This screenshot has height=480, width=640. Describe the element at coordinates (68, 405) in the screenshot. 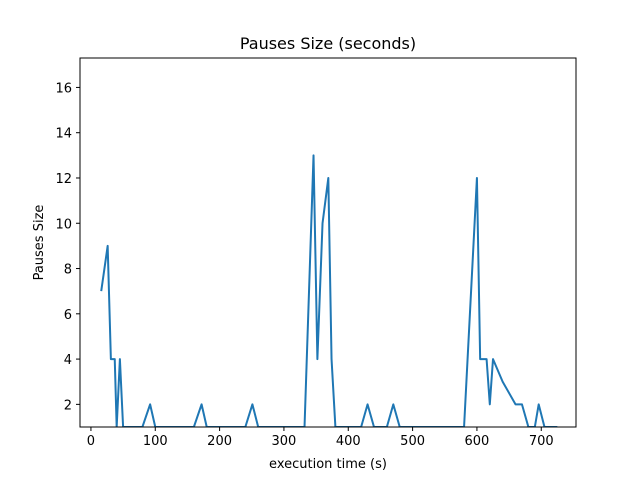

I see `y-tick-label: 2` at that location.